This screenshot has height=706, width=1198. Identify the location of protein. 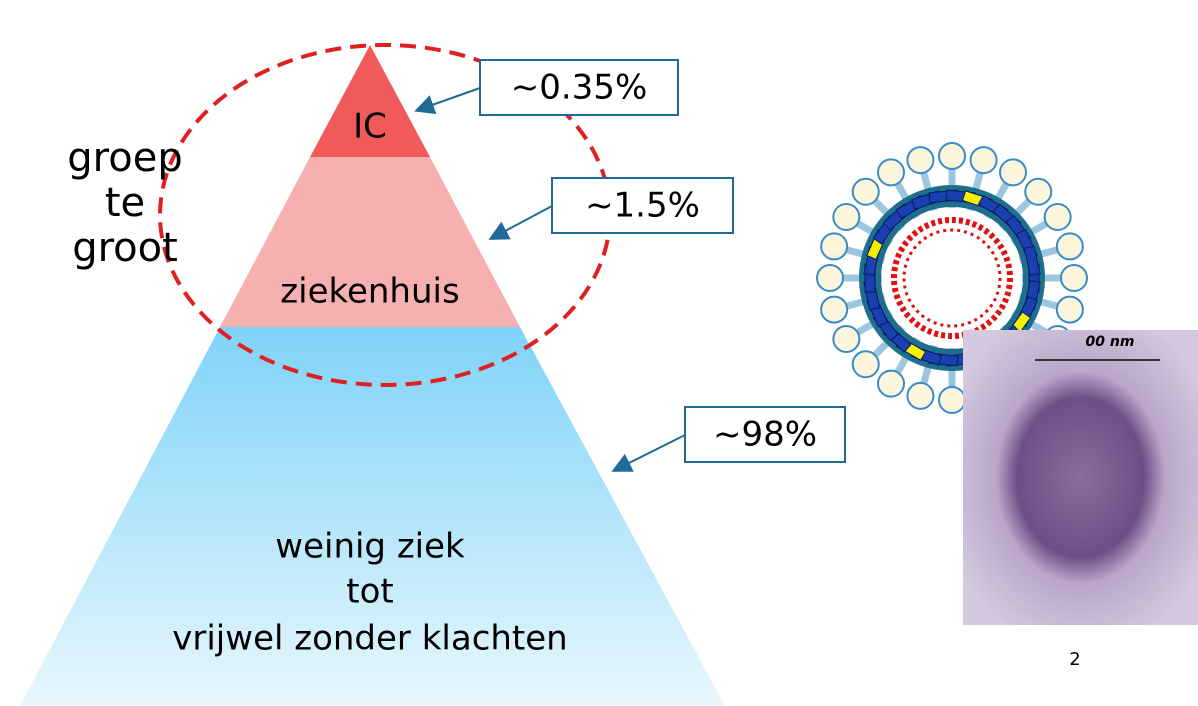
(1032, 261).